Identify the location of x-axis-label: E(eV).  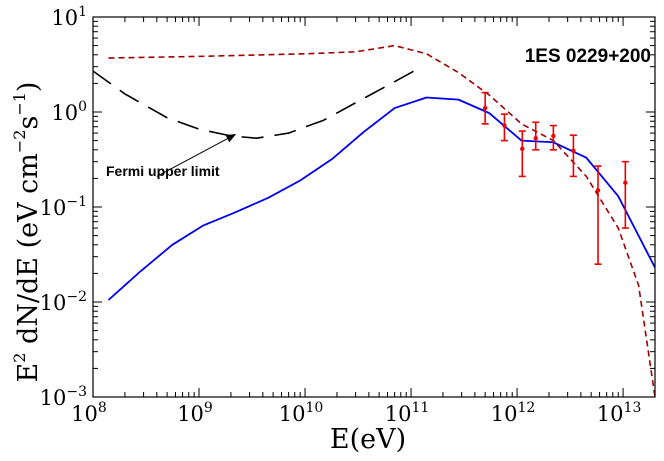
(368, 439).